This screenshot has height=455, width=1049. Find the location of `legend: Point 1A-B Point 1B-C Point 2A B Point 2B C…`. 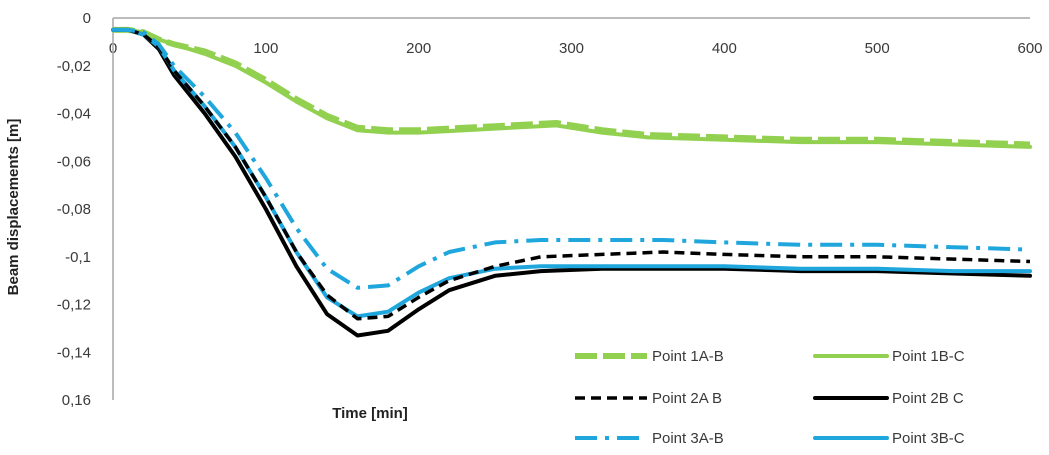

legend: Point 1A-B Point 1B-C Point 2A B Point 2B C… is located at coordinates (770, 397).